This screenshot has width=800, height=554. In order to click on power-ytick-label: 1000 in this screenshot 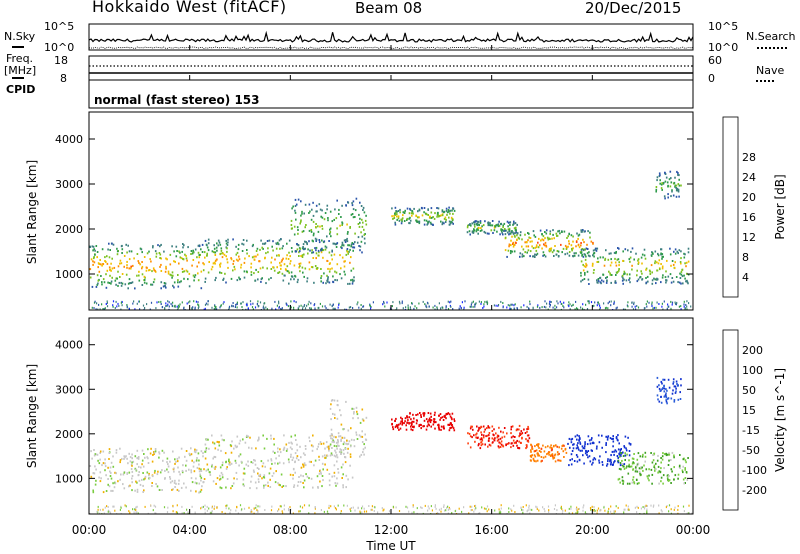, I will do `click(69, 274)`.